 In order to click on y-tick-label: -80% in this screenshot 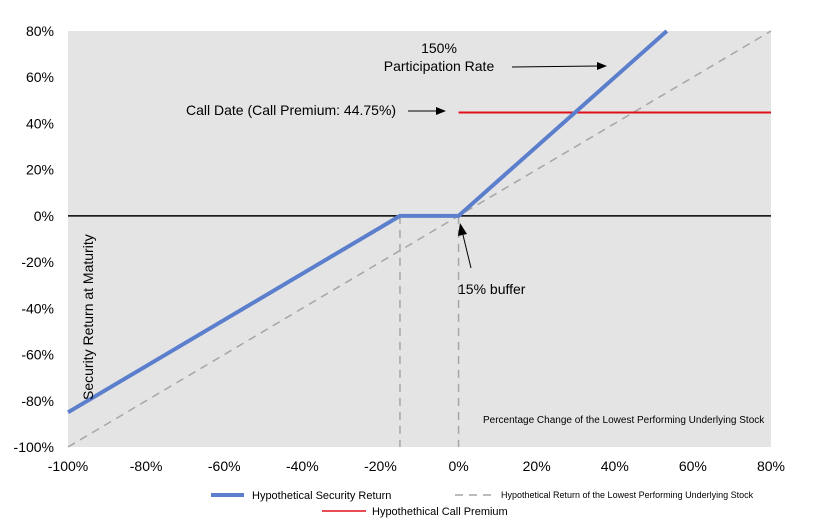, I will do `click(37, 401)`.